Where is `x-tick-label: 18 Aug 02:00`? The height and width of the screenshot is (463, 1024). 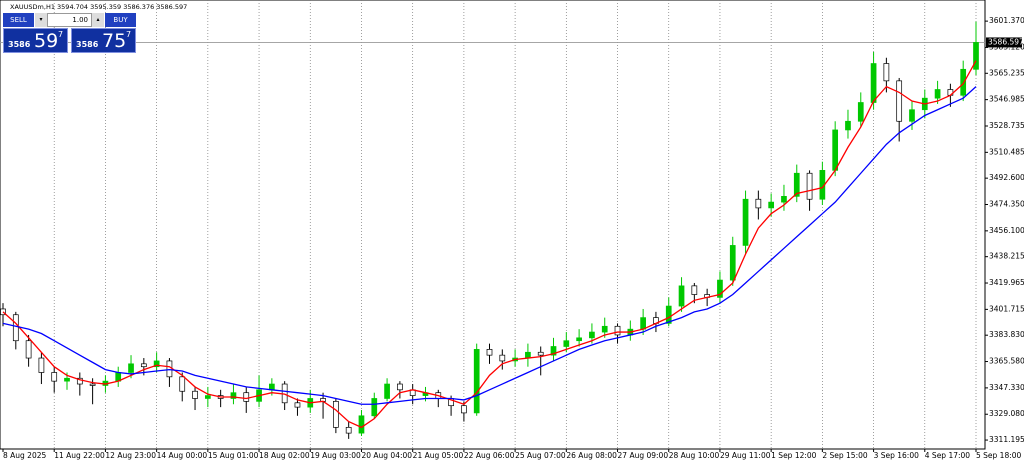 x-tick-label: 18 Aug 02:00 is located at coordinates (284, 455).